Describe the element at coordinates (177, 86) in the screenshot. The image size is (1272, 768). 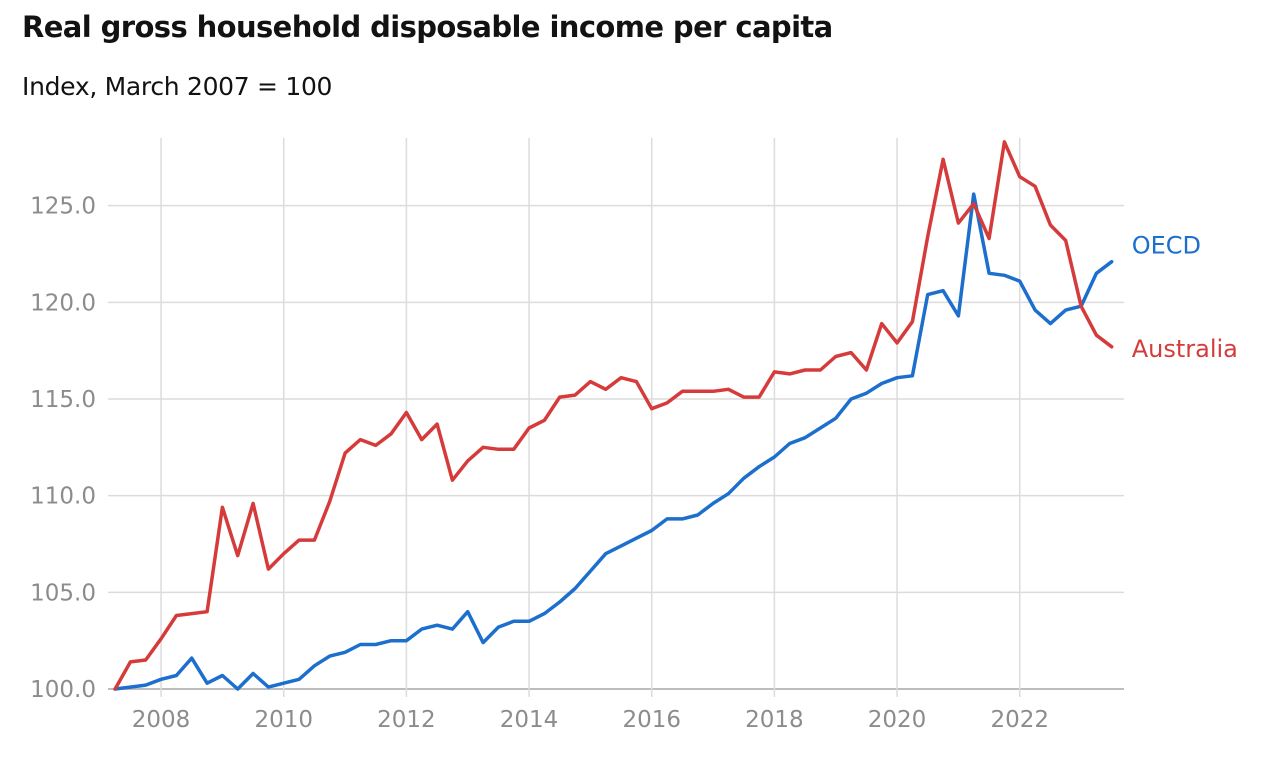
I see `chart-subtitle: Index, March 2007 = 100` at that location.